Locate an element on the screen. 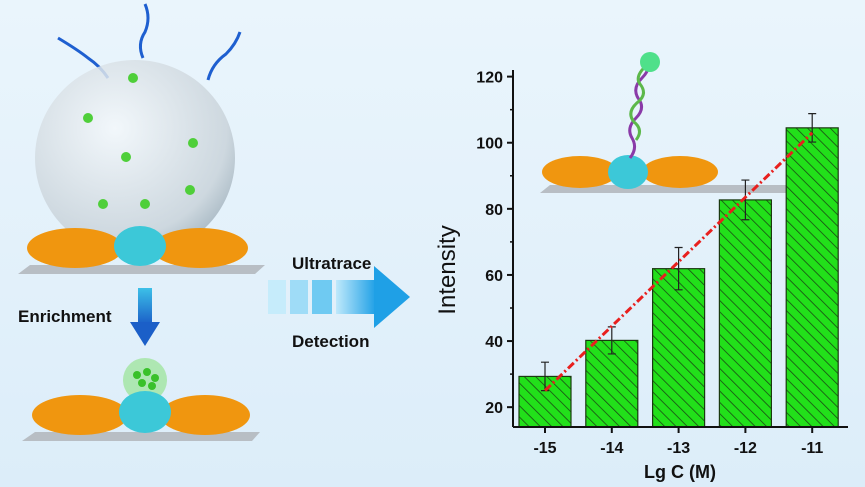 The image size is (865, 487). ultratrace-label: Ultratrace is located at coordinates (332, 263).